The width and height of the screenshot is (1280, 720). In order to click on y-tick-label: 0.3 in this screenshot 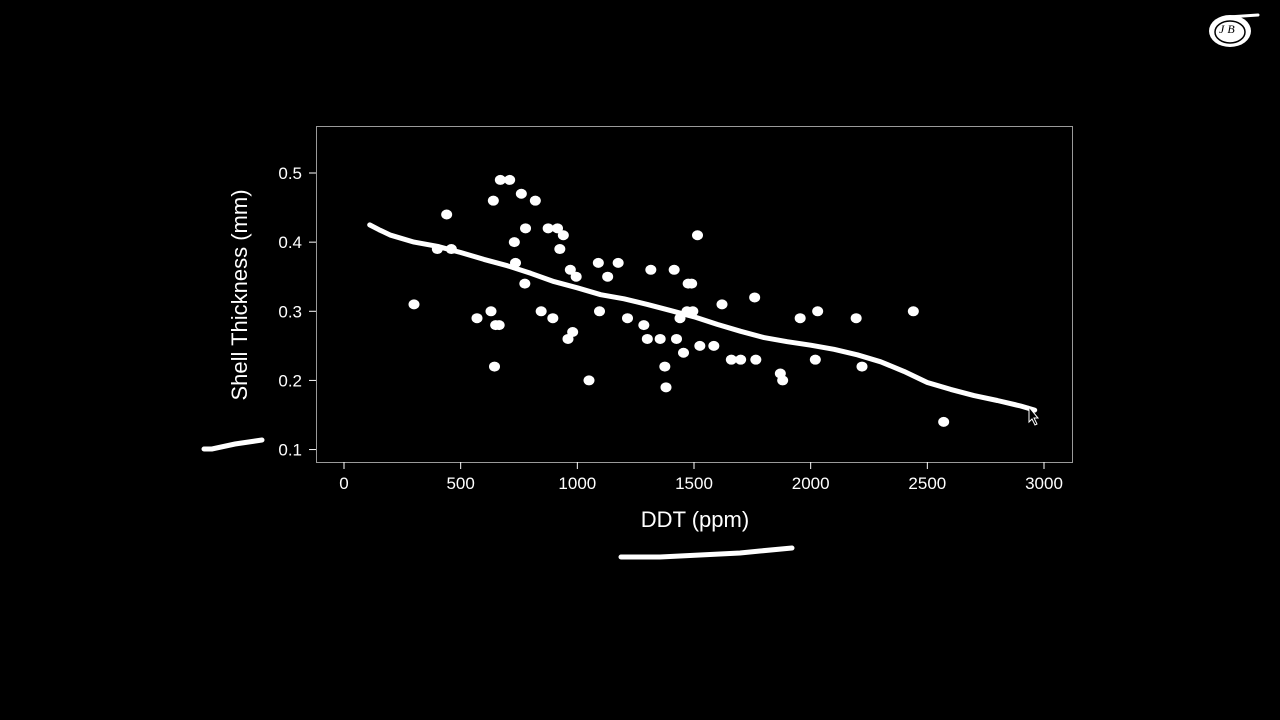, I will do `click(290, 311)`.